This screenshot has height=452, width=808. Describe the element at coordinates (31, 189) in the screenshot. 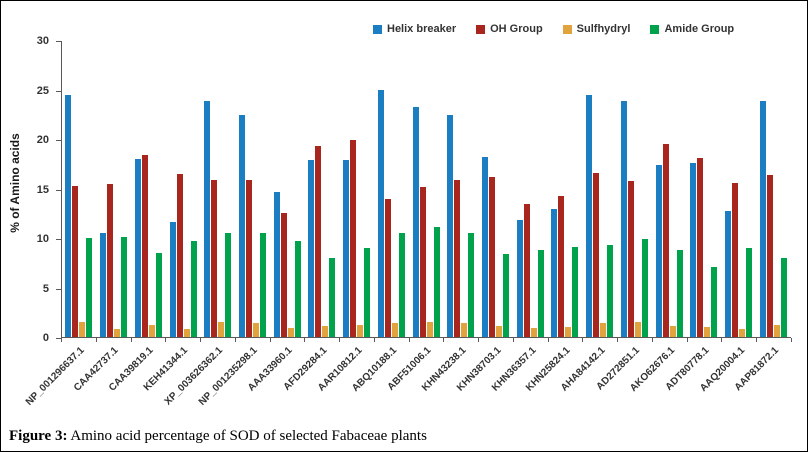

I see `y-axis: 0 5 10 15 20 25 30` at that location.